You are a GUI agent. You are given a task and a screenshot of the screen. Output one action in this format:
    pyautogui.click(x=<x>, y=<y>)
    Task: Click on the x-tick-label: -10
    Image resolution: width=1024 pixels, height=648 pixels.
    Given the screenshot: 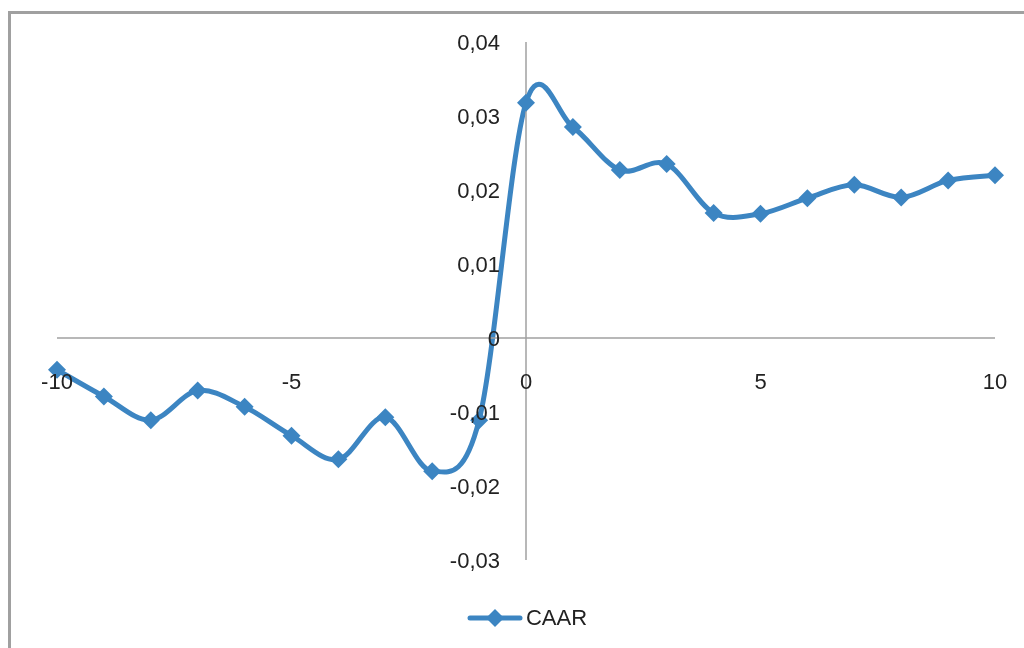 What is the action you would take?
    pyautogui.click(x=57, y=381)
    